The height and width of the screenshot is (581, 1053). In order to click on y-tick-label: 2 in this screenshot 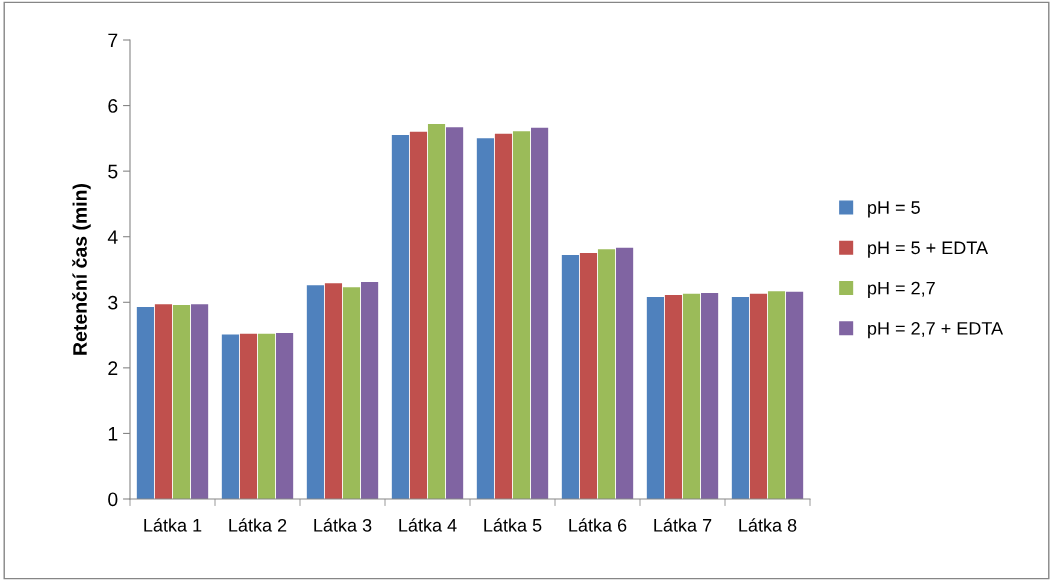, I will do `click(113, 368)`.